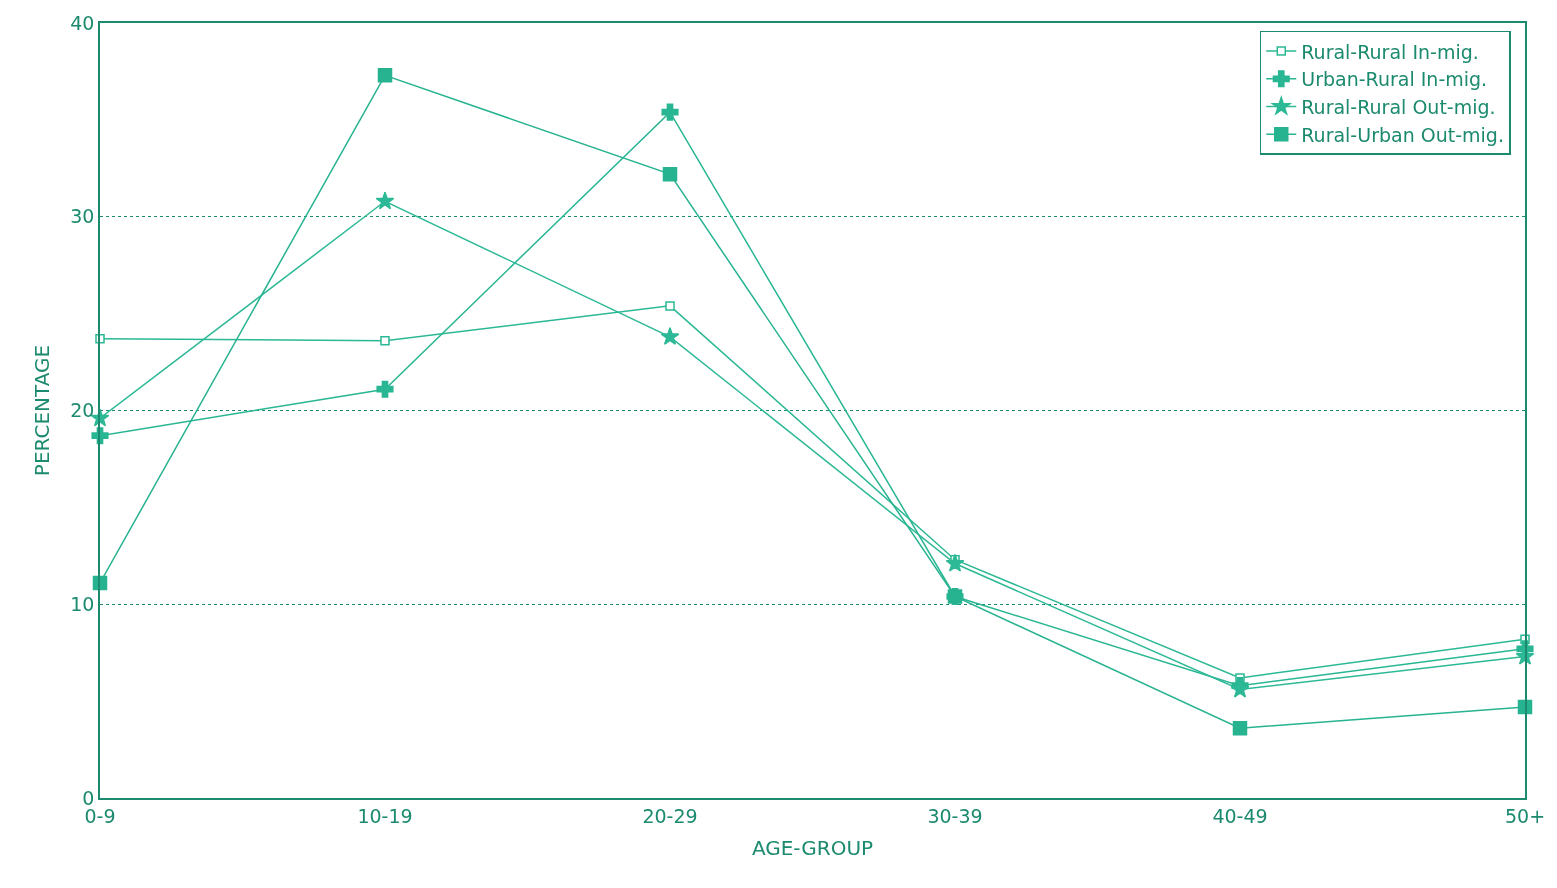 This screenshot has height=888, width=1557. Describe the element at coordinates (1390, 51) in the screenshot. I see `legend-label: Rural-Rural In-mig.` at that location.